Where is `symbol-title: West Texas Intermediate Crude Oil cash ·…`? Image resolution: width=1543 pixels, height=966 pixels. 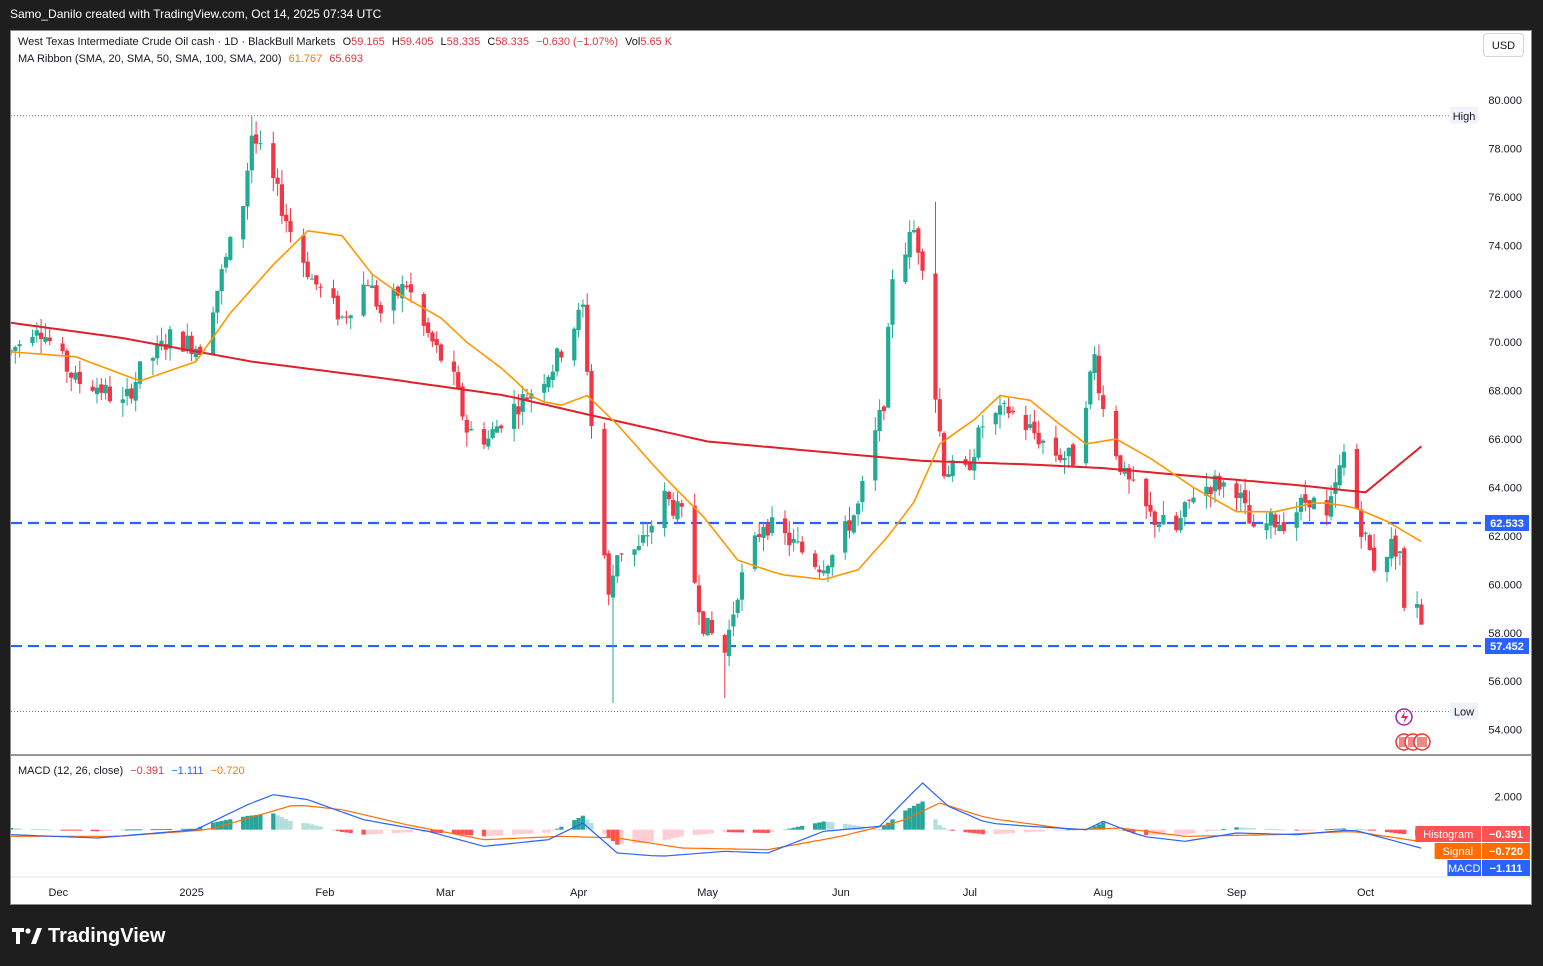 symbol-title: West Texas Intermediate Crude Oil cash ·… is located at coordinates (177, 42).